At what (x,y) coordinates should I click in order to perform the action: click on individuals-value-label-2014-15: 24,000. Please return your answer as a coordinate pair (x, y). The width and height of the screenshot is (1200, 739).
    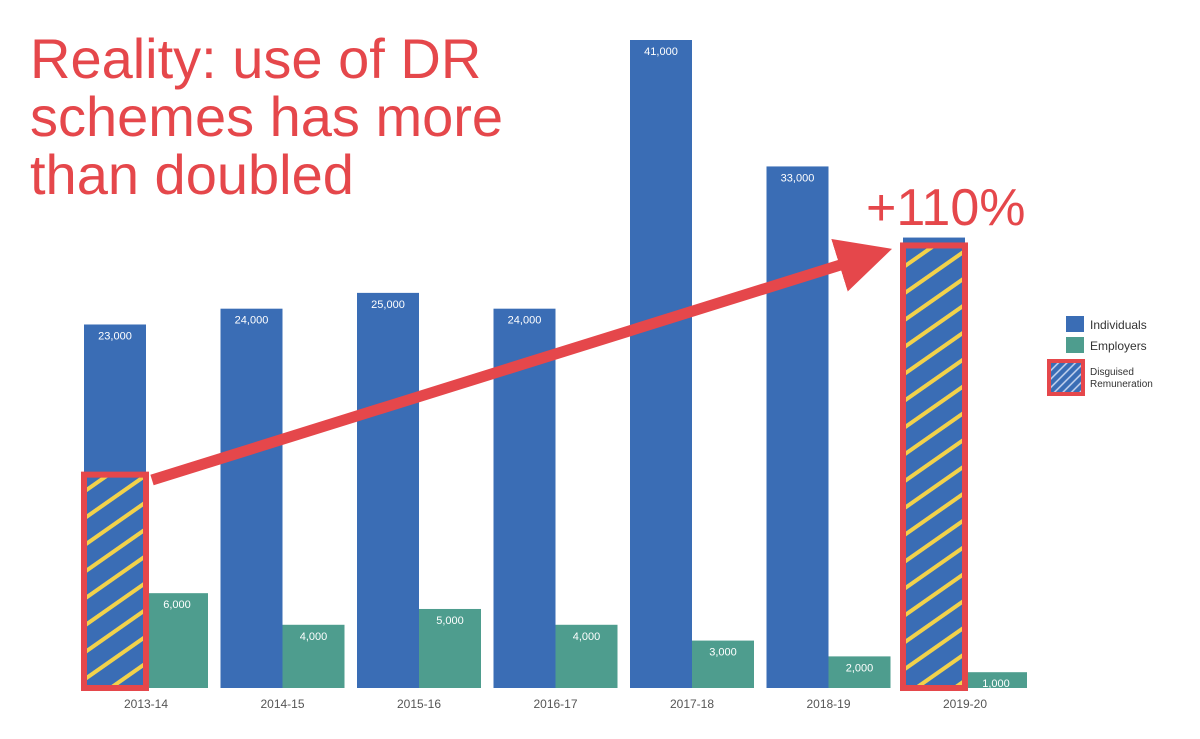
    Looking at the image, I should click on (252, 321).